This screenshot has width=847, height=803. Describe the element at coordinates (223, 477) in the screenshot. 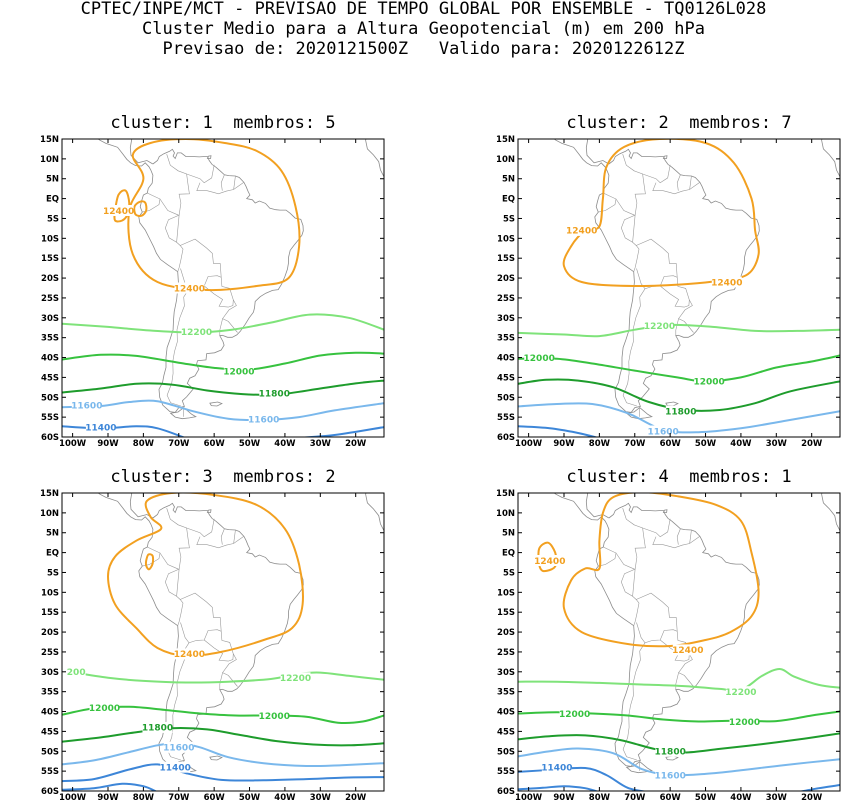

I see `panel-title-cluster-3: cluster: 3 membros: 2` at that location.